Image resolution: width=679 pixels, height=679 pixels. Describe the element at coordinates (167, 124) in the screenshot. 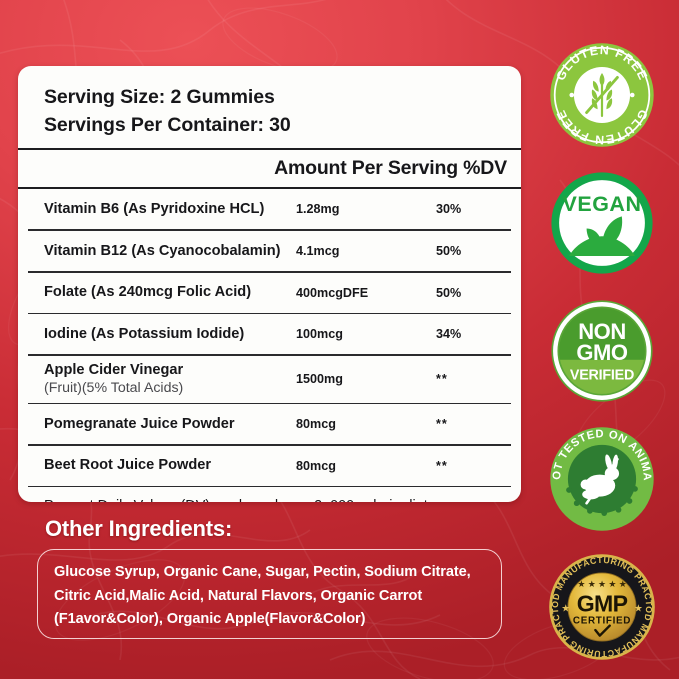

I see `servings-per-container-text: Servings Per Container: 30` at that location.